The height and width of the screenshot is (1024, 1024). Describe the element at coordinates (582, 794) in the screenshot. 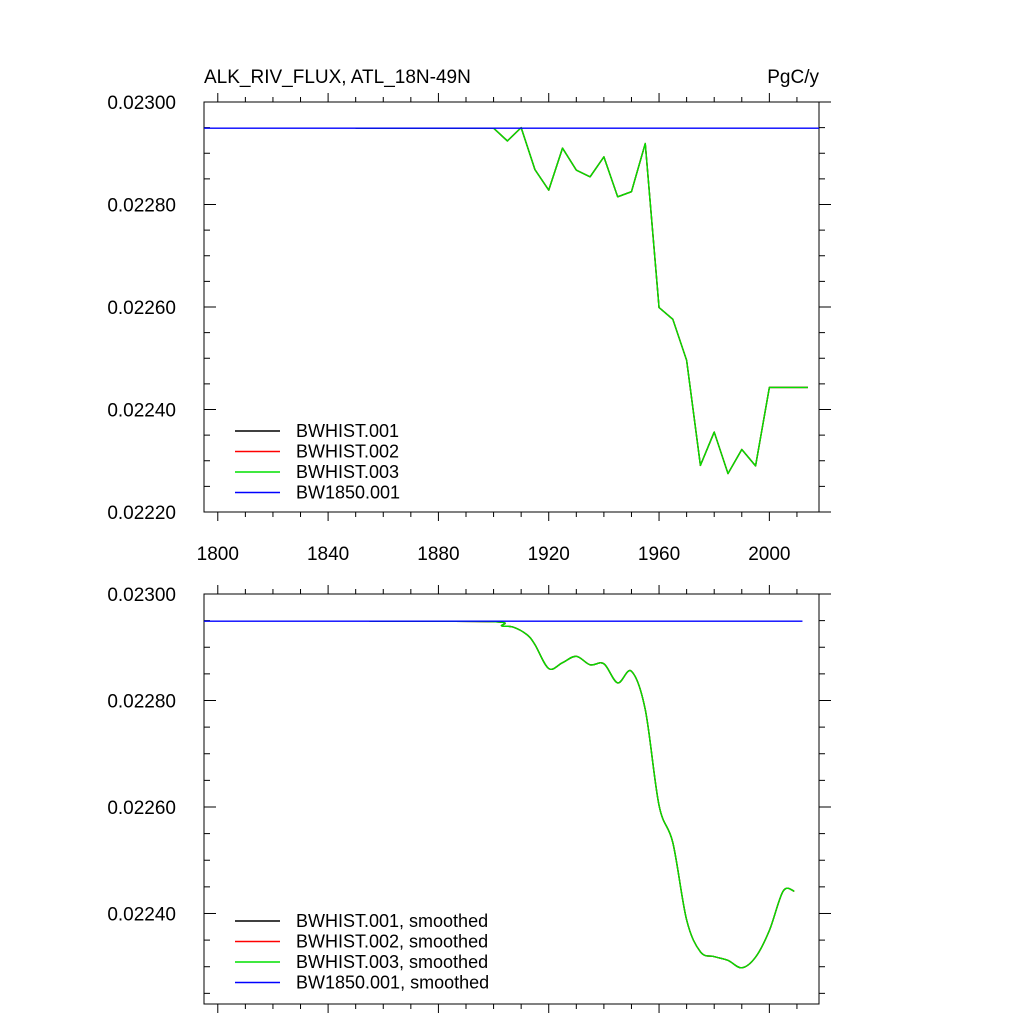

I see `series-line` at that location.